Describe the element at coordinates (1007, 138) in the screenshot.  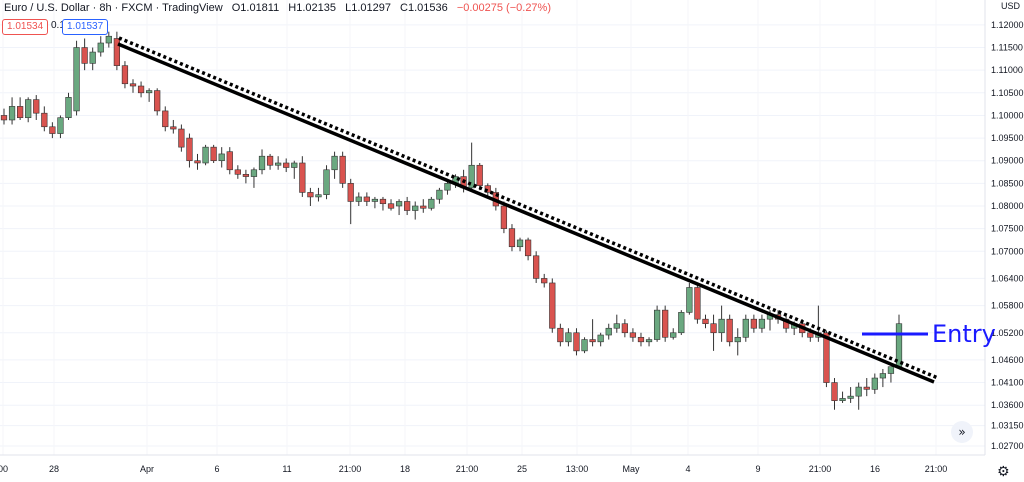
I see `price-tick-label: 1.09500` at that location.